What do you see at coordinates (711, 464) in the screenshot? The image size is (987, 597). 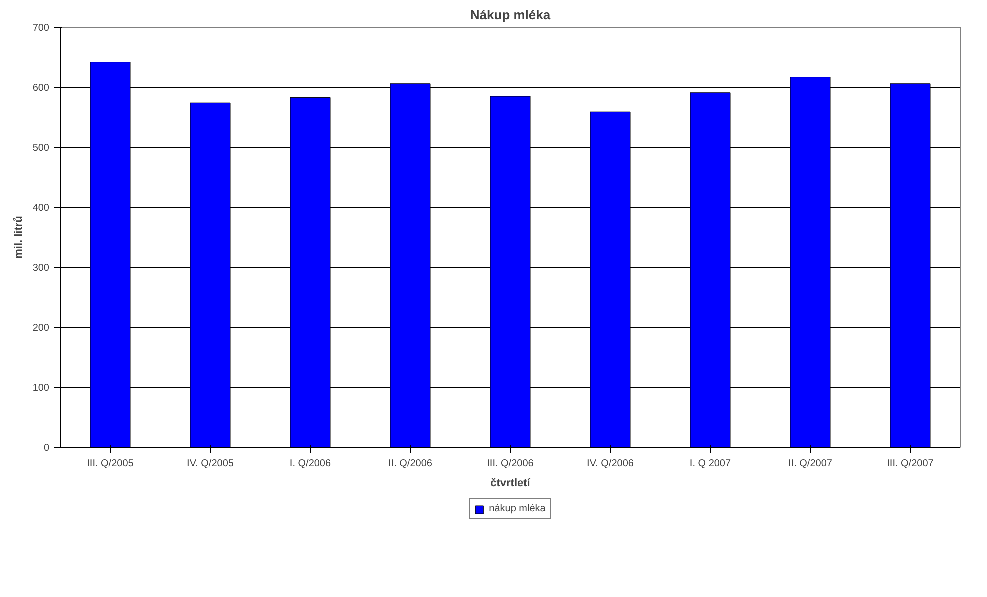 I see `x-tick-label: I. Q 2007` at bounding box center [711, 464].